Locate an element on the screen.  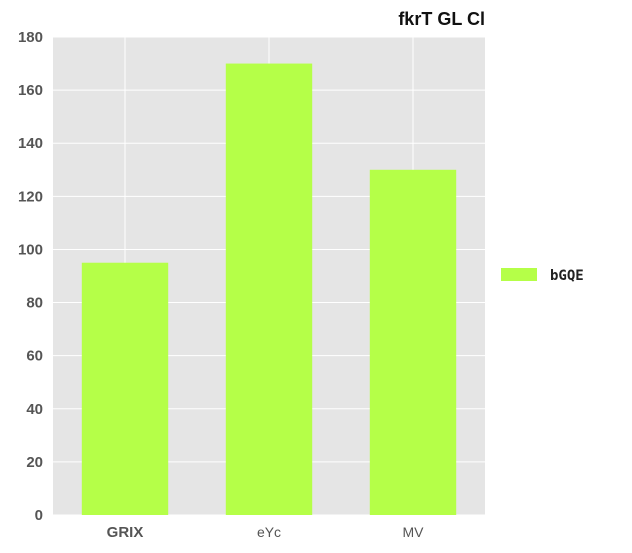
y-tick-label: 160 is located at coordinates (30, 90).